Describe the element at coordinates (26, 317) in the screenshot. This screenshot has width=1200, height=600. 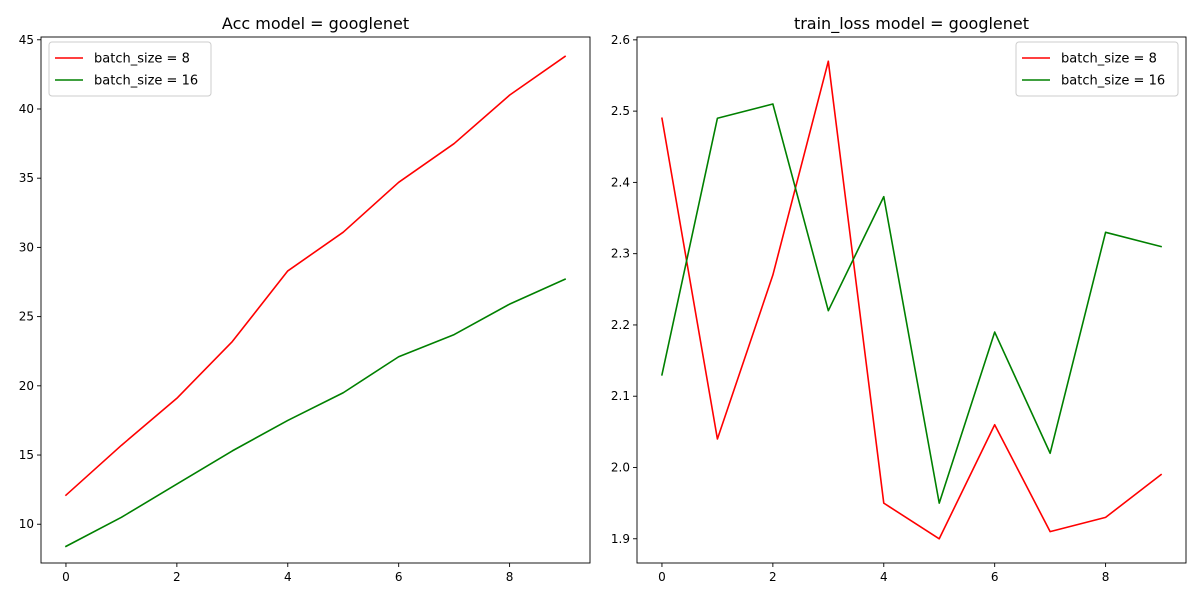
I see `y-tick-label: 25` at that location.